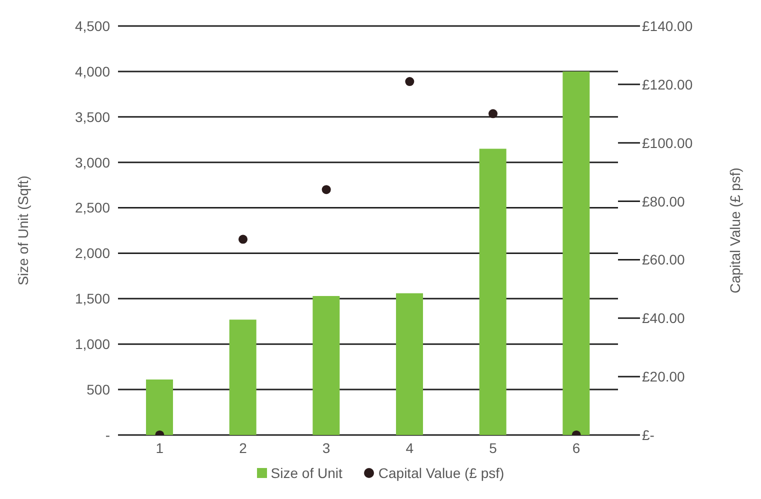 This screenshot has height=499, width=761. What do you see at coordinates (22, 231) in the screenshot?
I see `y-axis-title: Size of Unit (Sqft)` at bounding box center [22, 231].